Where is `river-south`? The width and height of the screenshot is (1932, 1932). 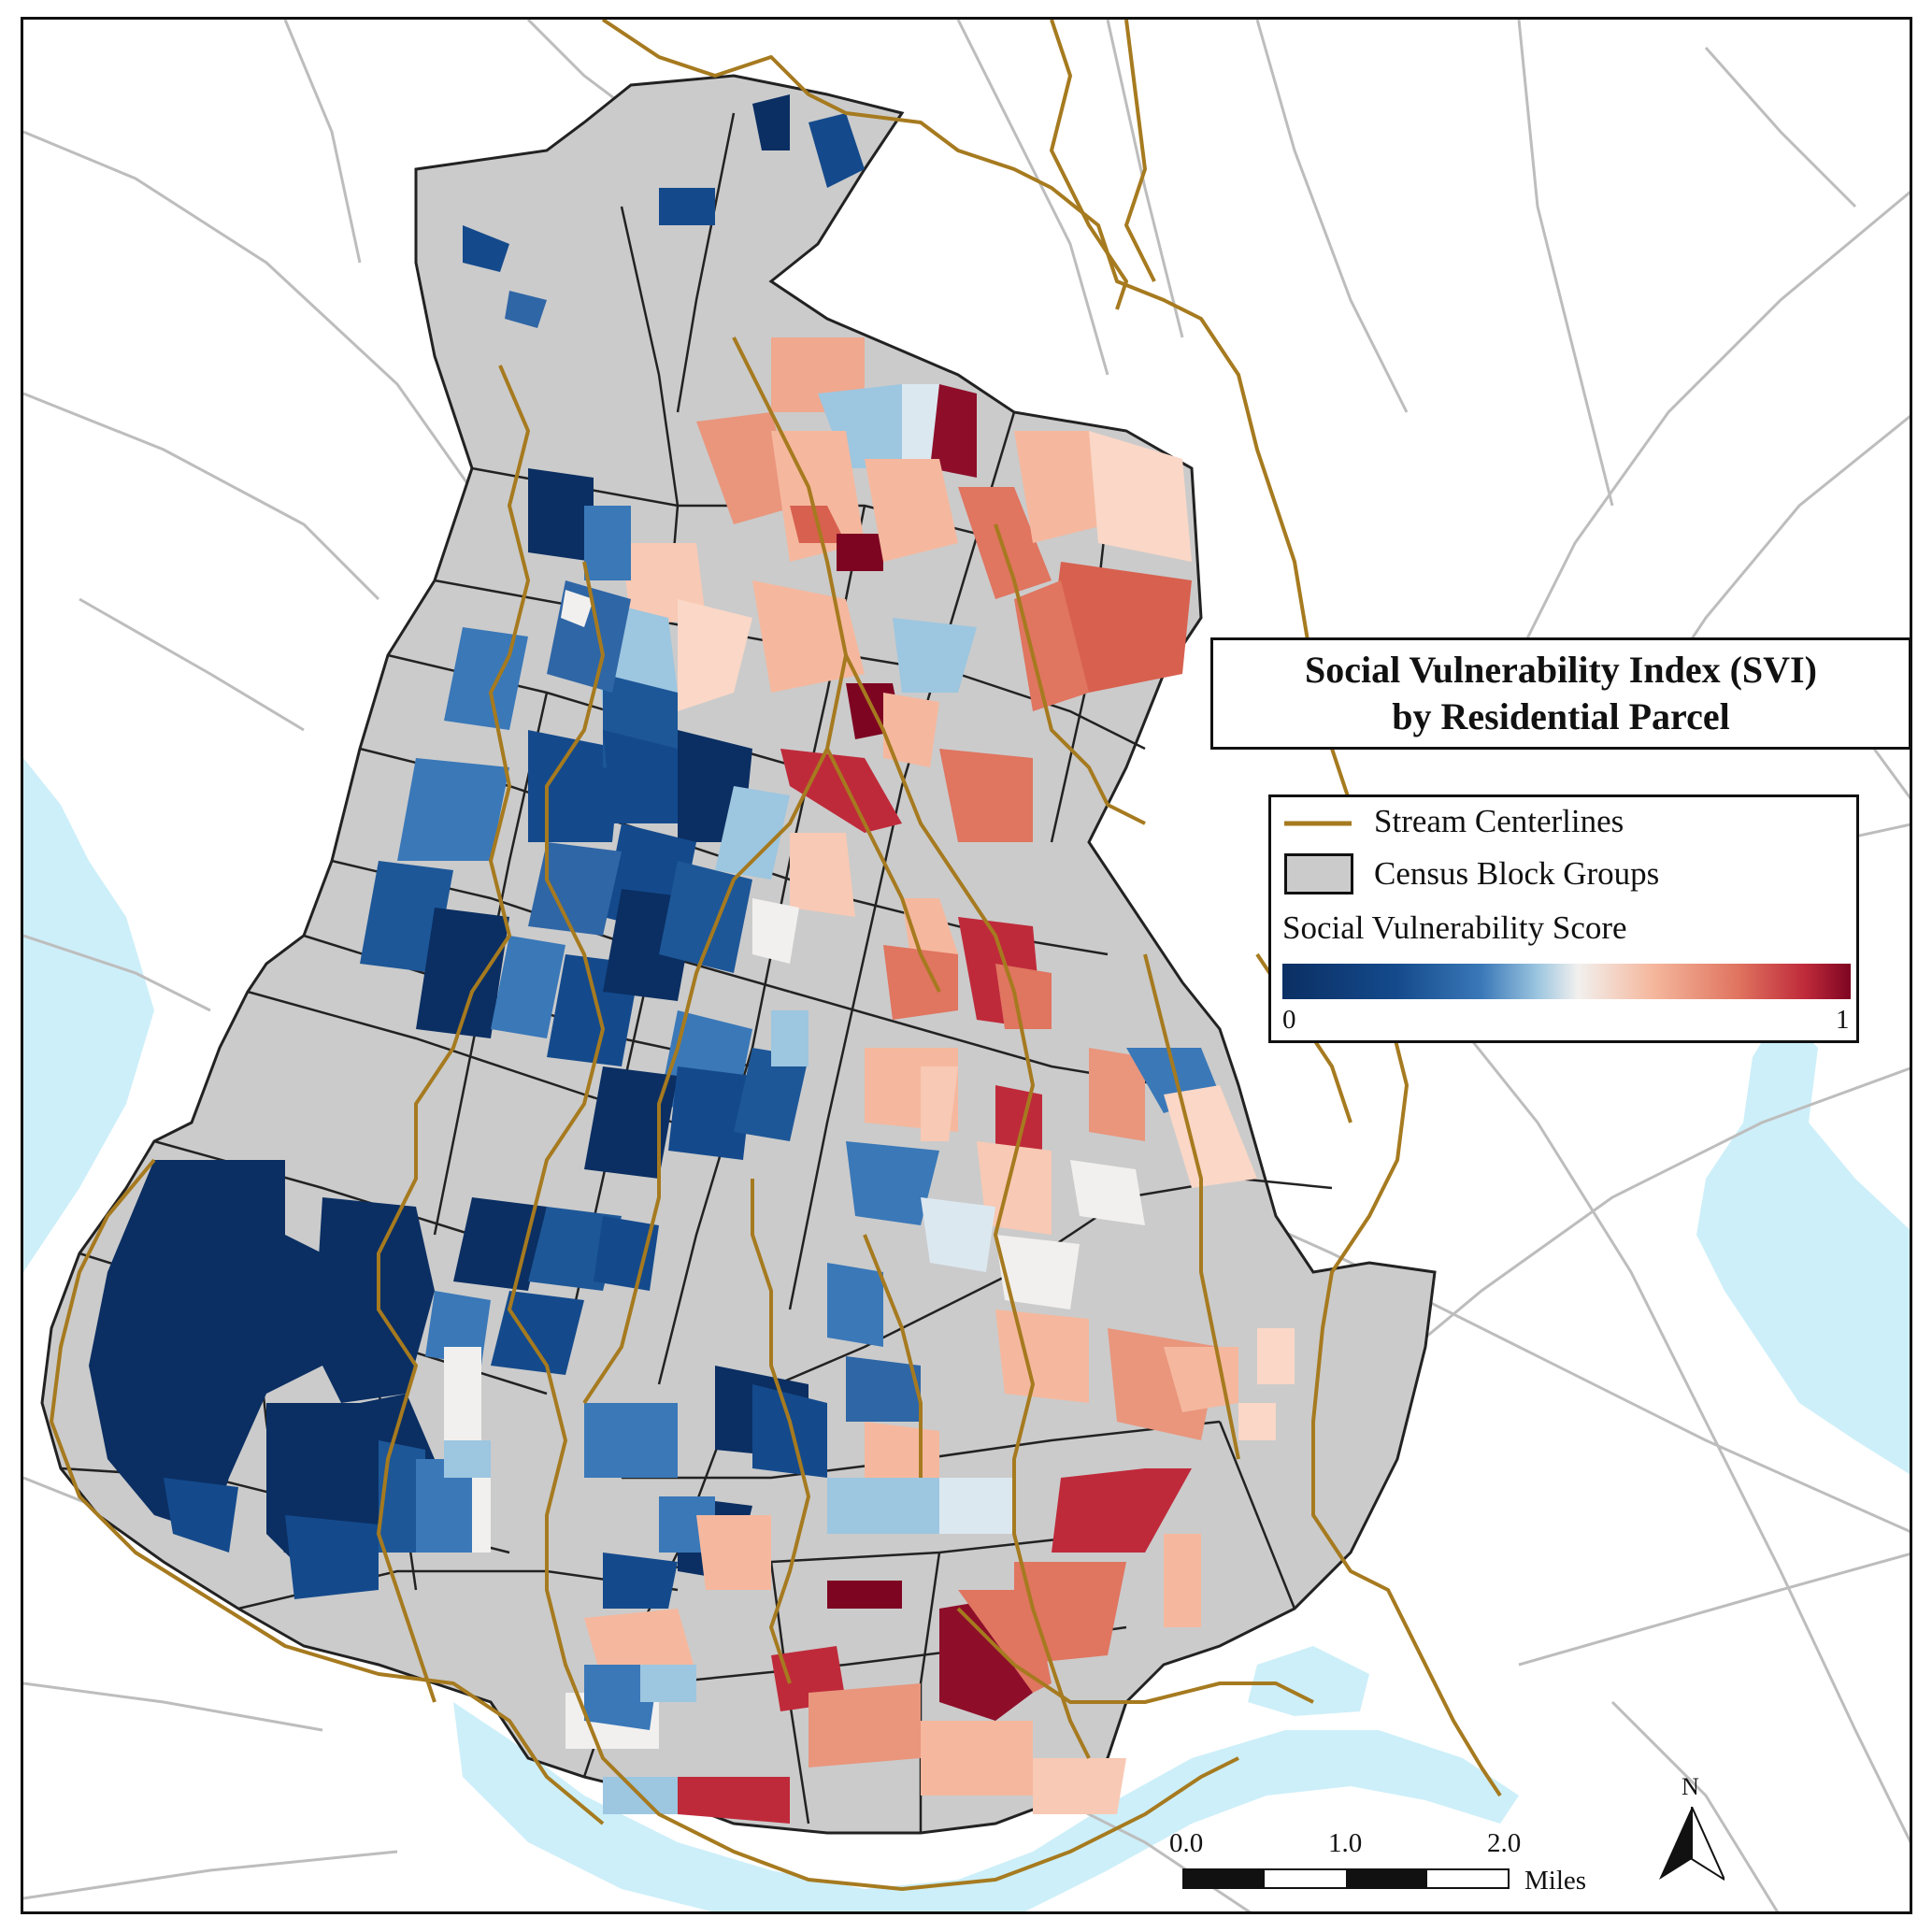 river-south is located at coordinates (986, 1806).